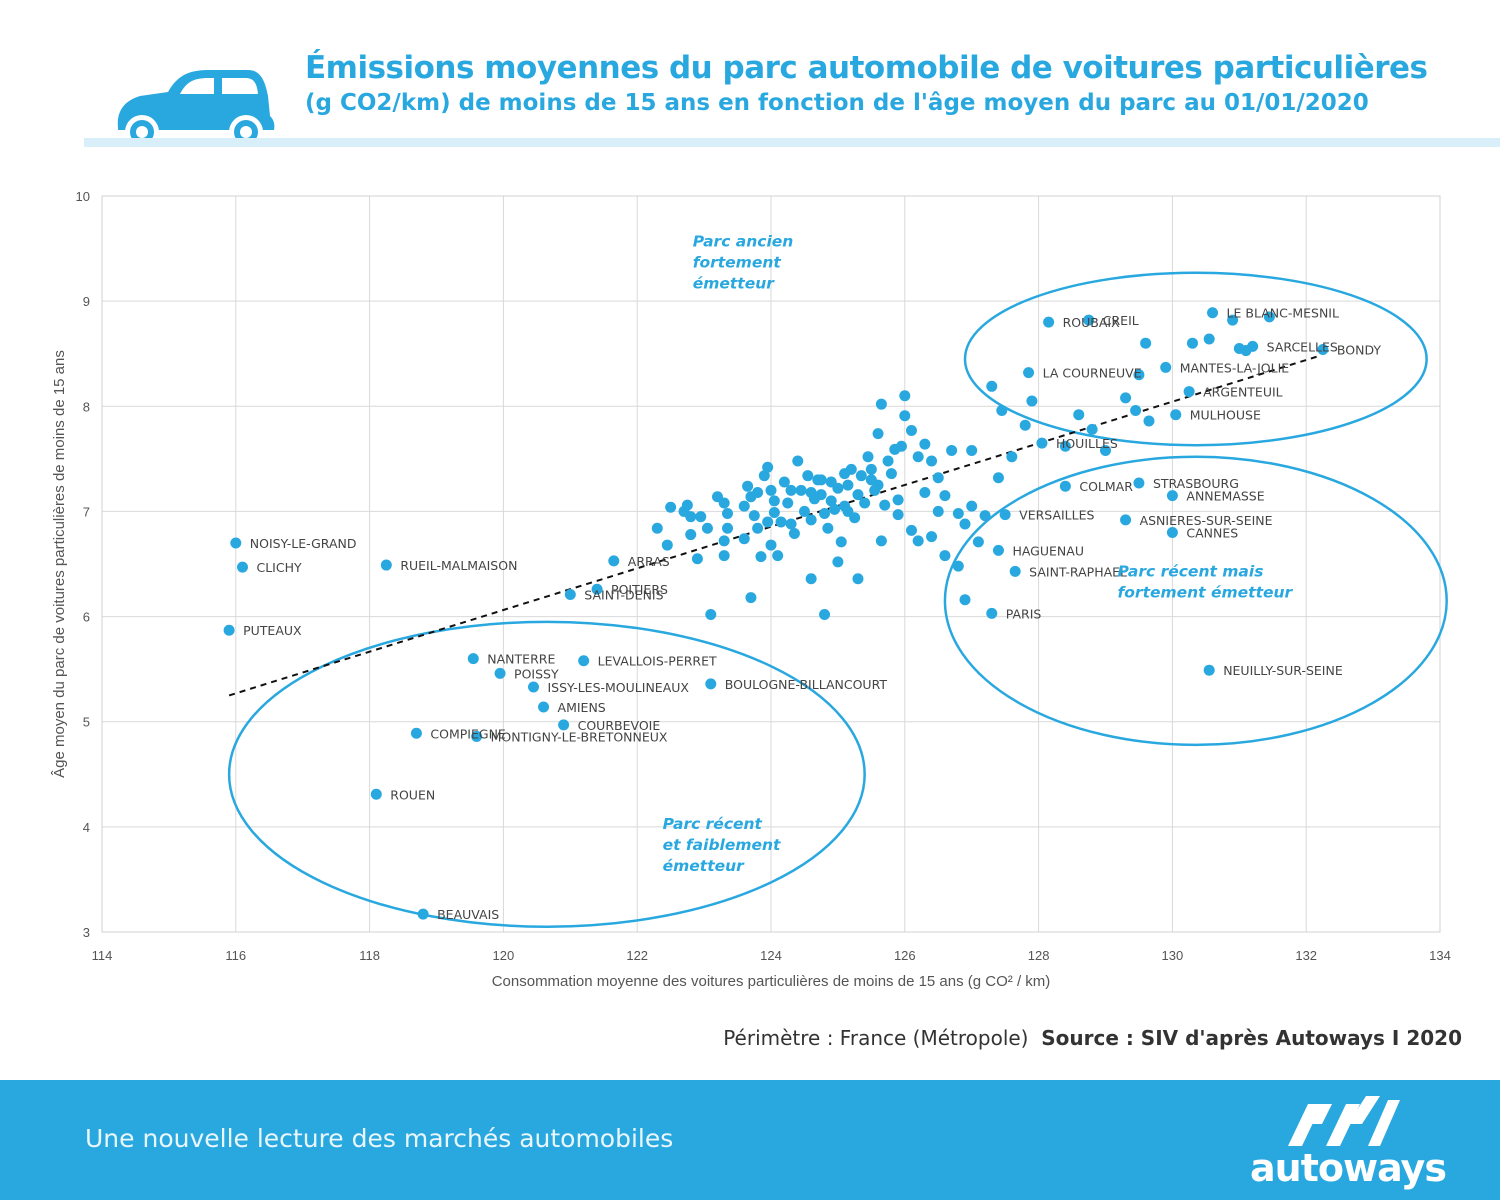 The width and height of the screenshot is (1500, 1200). I want to click on x-tick-label: 118, so click(369, 955).